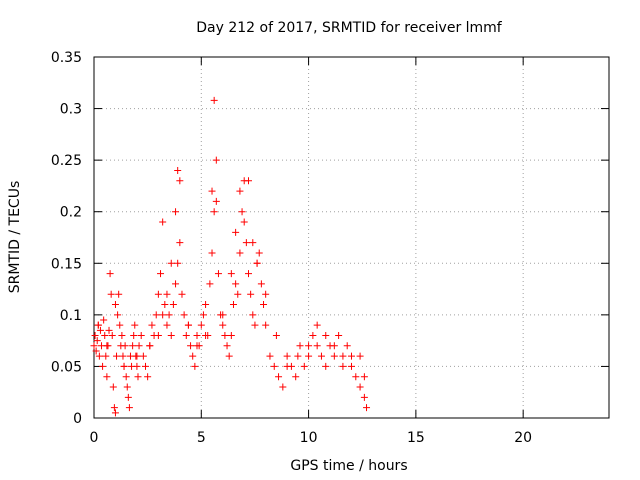 The image size is (640, 480). What do you see at coordinates (71, 316) in the screenshot?
I see `y-tick-label: 0.1` at bounding box center [71, 316].